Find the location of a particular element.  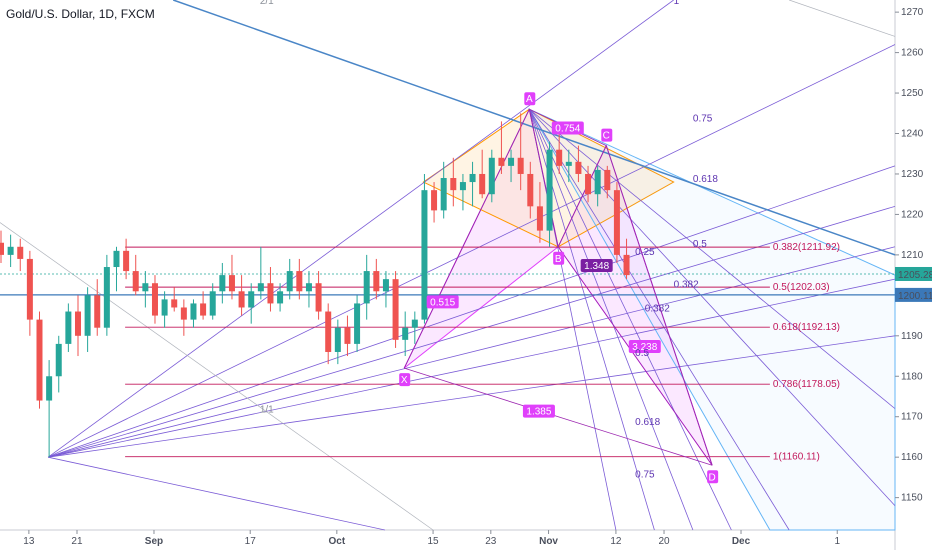

gann-label: 0.75 is located at coordinates (645, 474).